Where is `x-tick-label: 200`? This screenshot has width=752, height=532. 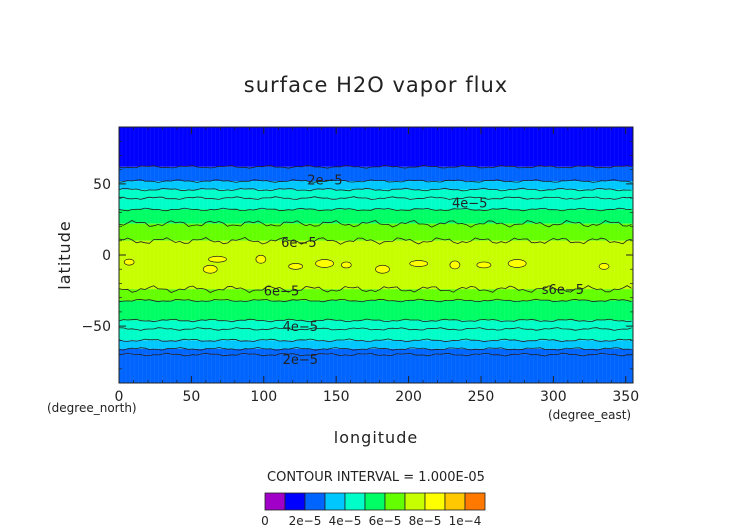
x-tick-label: 200 is located at coordinates (408, 397).